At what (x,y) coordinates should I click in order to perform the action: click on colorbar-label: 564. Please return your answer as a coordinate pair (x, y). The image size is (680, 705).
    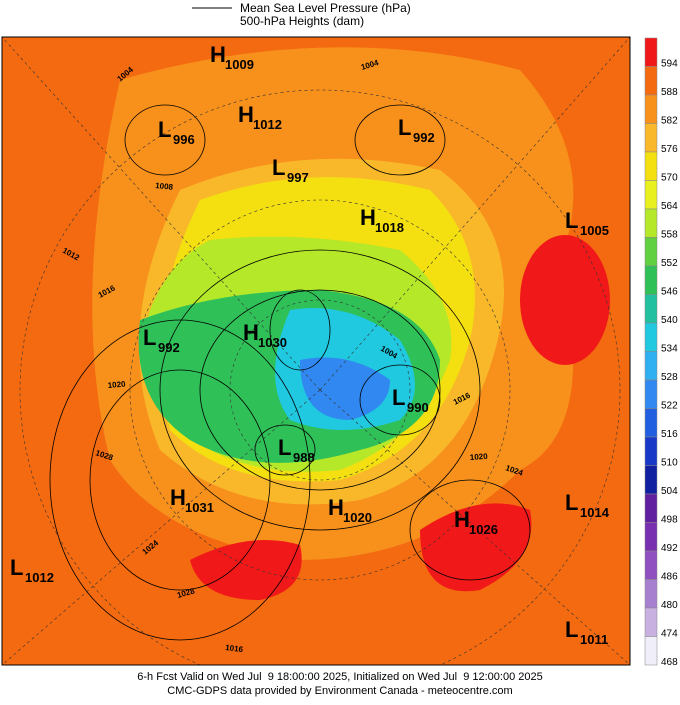
    Looking at the image, I should click on (669, 206).